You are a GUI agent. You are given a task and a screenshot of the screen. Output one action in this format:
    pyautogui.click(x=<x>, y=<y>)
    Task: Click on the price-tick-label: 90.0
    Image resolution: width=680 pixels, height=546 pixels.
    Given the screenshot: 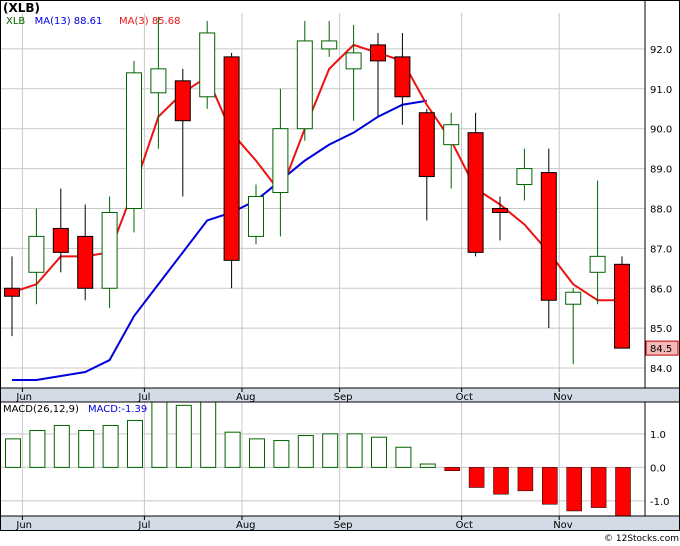 What is the action you would take?
    pyautogui.click(x=661, y=130)
    